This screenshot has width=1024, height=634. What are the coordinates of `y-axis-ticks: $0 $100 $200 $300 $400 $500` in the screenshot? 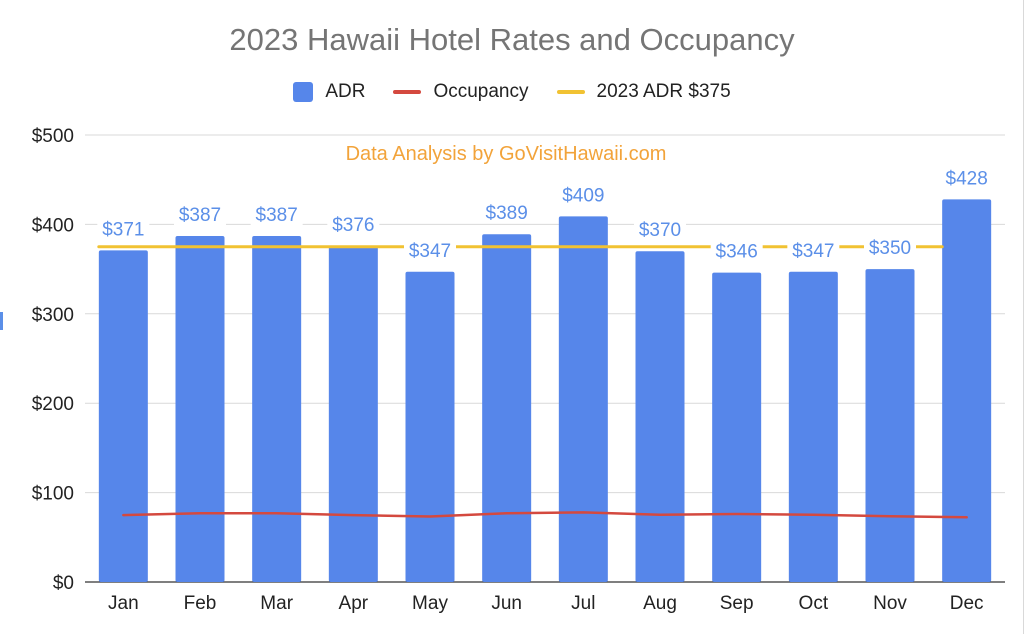 It's located at (53, 360).